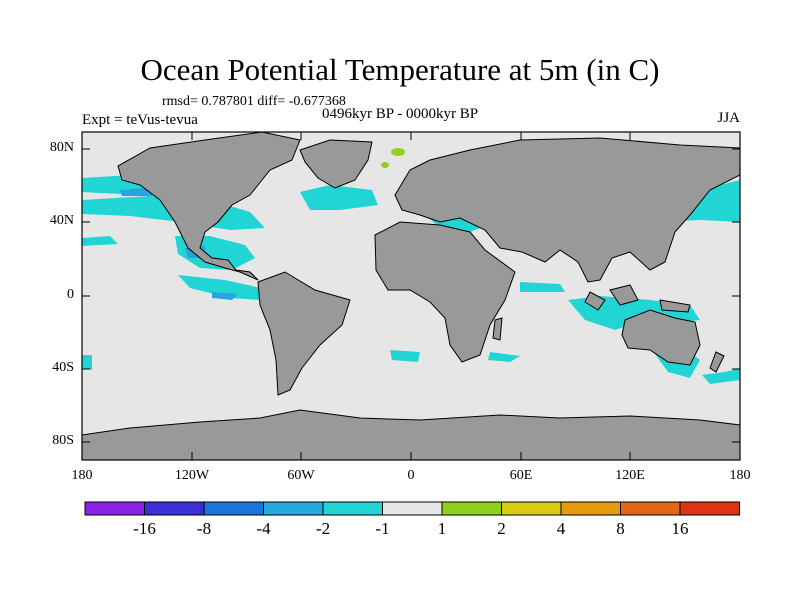 The image size is (800, 600). What do you see at coordinates (501, 528) in the screenshot?
I see `colorbar-label: 2` at bounding box center [501, 528].